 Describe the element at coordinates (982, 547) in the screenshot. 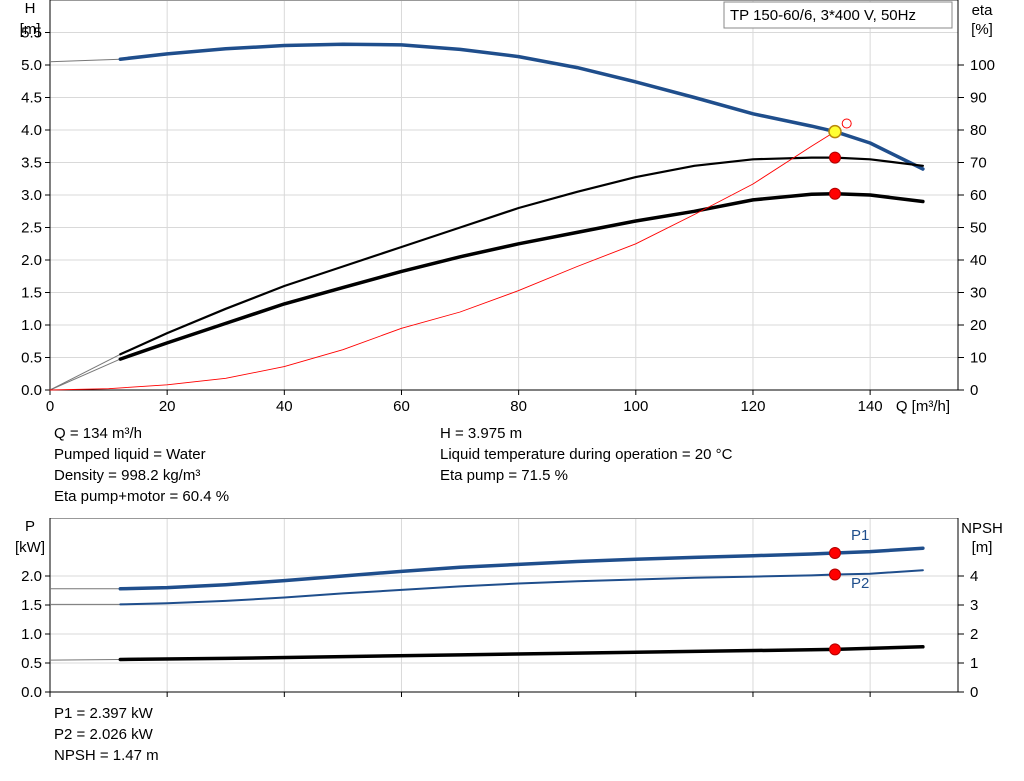

I see `y2-axis-unit: [m]` at that location.